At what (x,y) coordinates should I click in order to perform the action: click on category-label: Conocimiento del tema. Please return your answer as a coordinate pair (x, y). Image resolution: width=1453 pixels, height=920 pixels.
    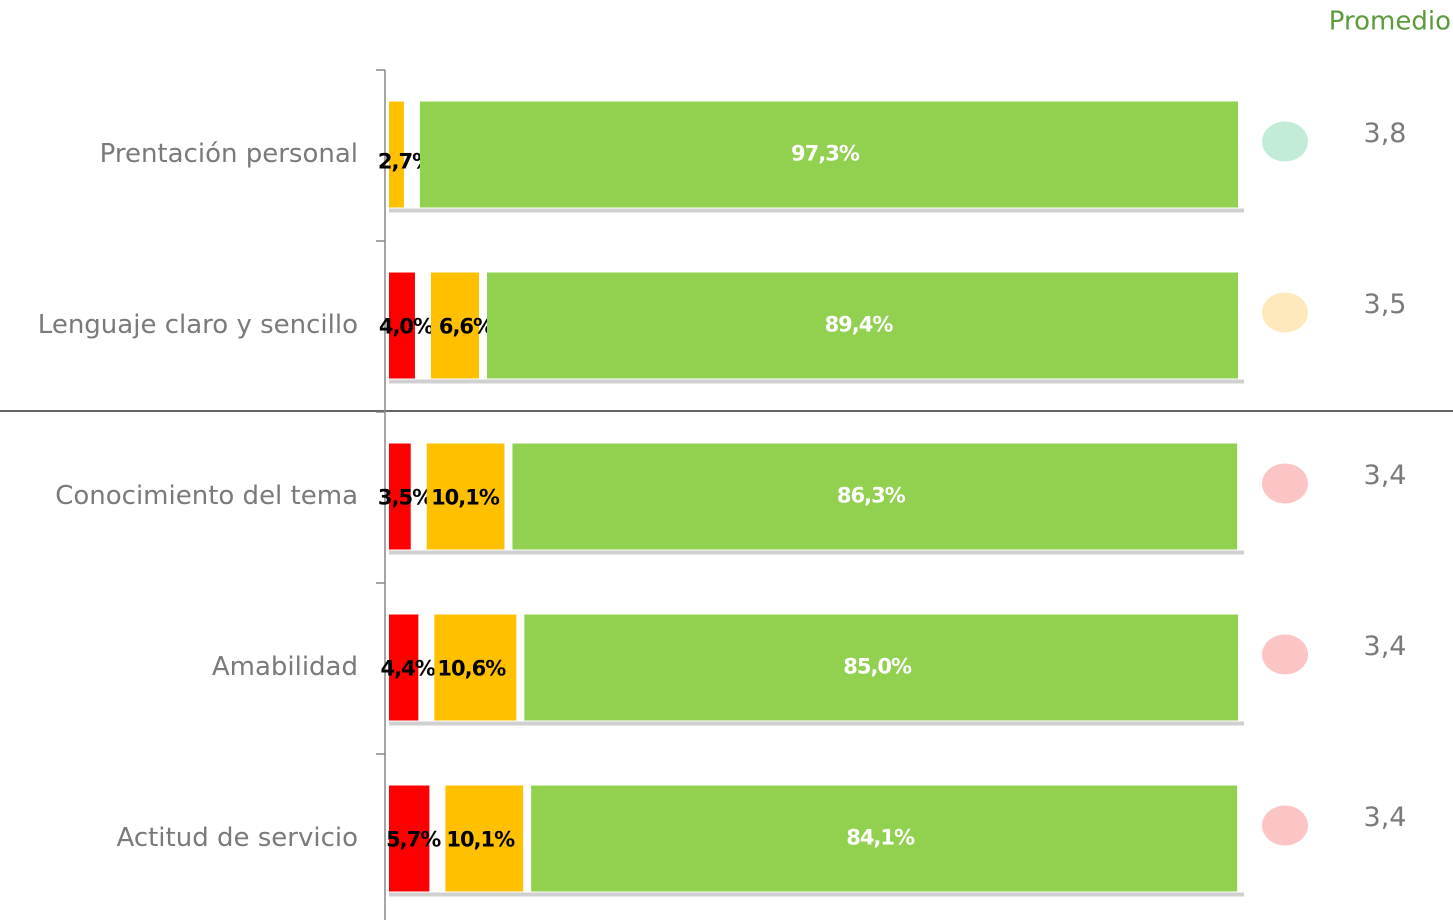
    Looking at the image, I should click on (206, 496).